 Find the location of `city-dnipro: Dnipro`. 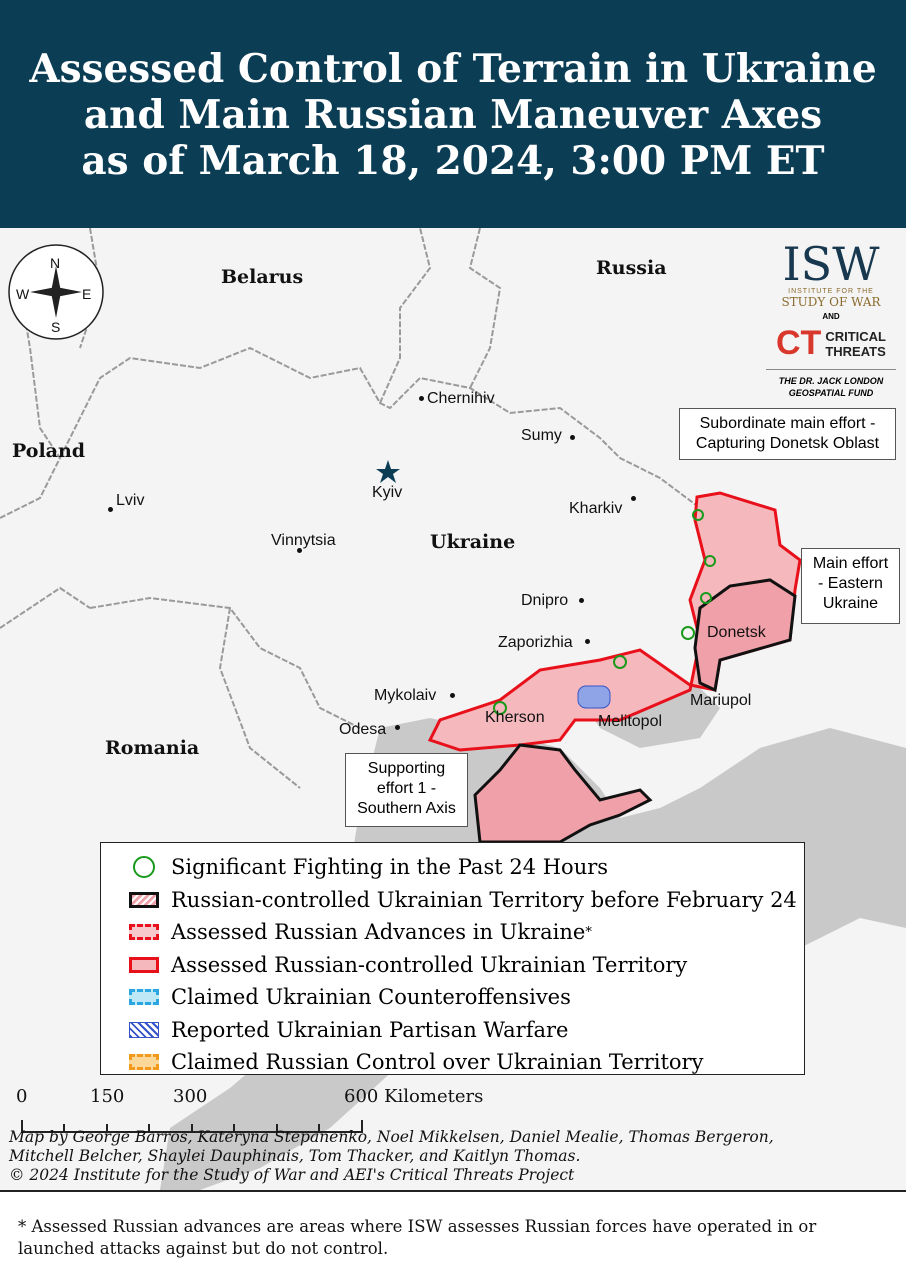

city-dnipro: Dnipro is located at coordinates (545, 600).